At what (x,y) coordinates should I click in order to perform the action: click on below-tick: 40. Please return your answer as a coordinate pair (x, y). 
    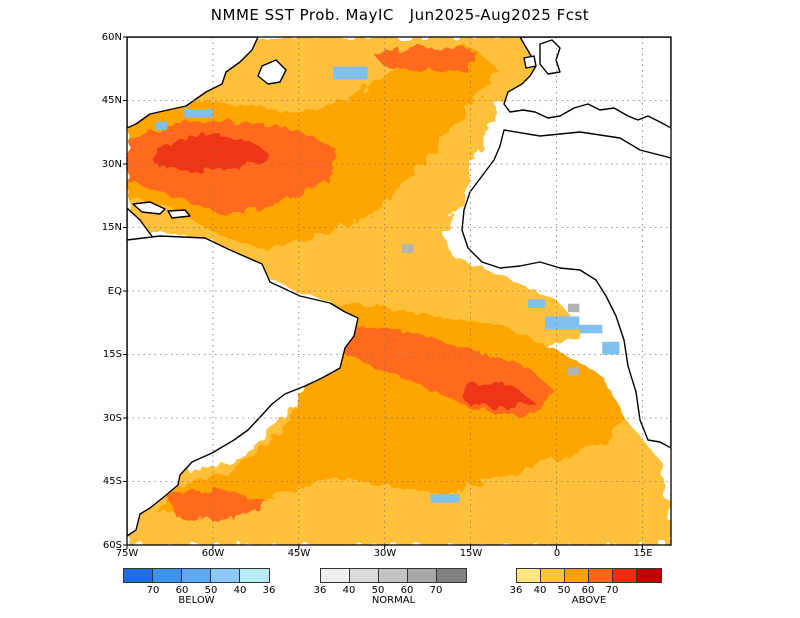
    Looking at the image, I should click on (240, 590).